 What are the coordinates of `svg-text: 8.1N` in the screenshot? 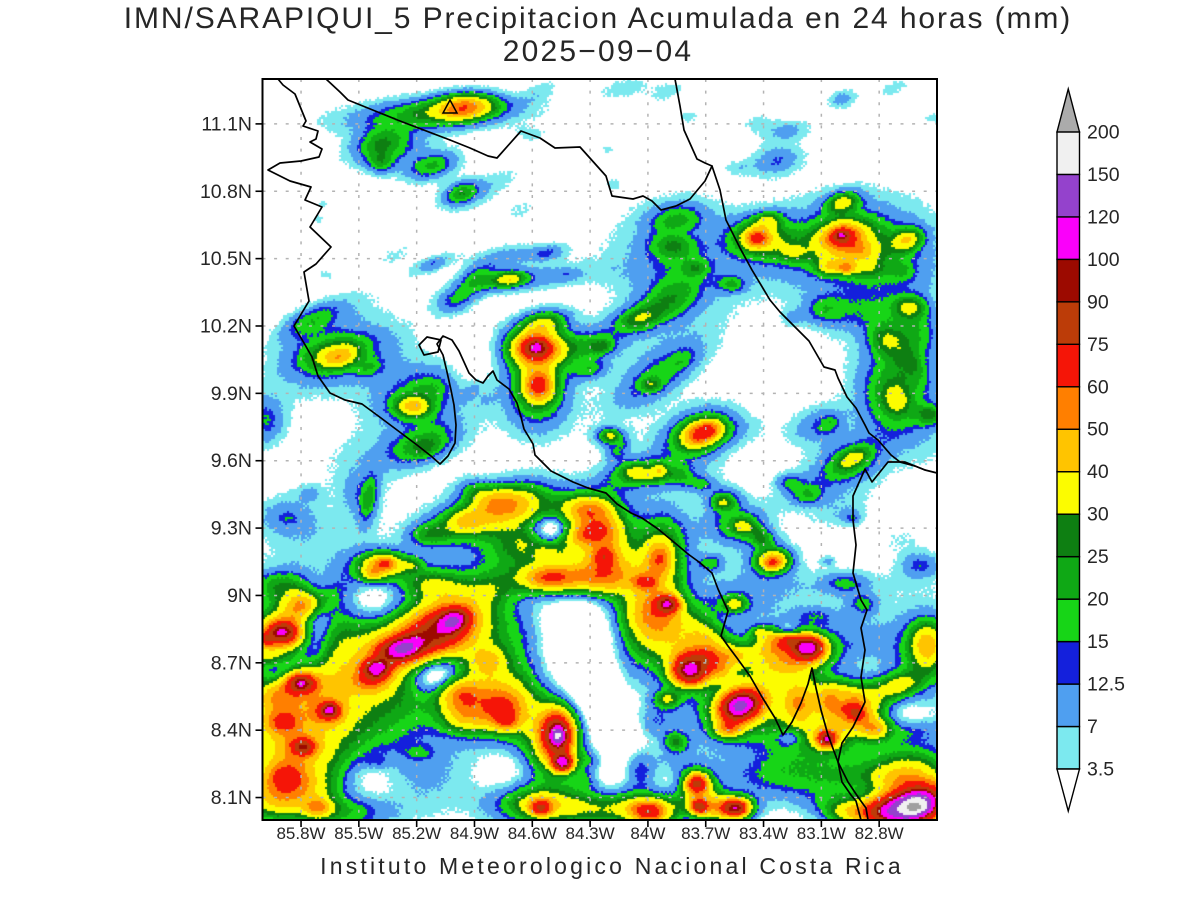 It's located at (231, 798).